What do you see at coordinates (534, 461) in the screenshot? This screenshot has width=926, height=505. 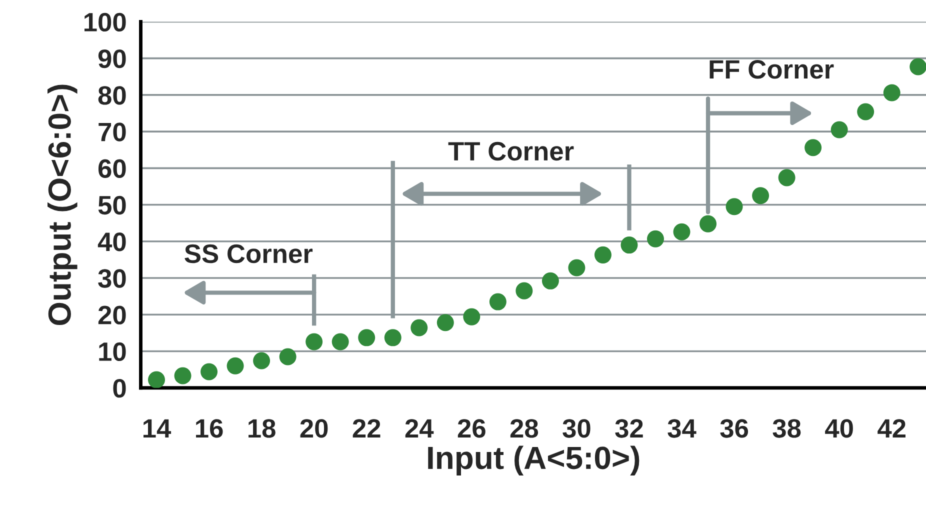 I see `x-axis-title: Input (A<5:0>)` at bounding box center [534, 461].